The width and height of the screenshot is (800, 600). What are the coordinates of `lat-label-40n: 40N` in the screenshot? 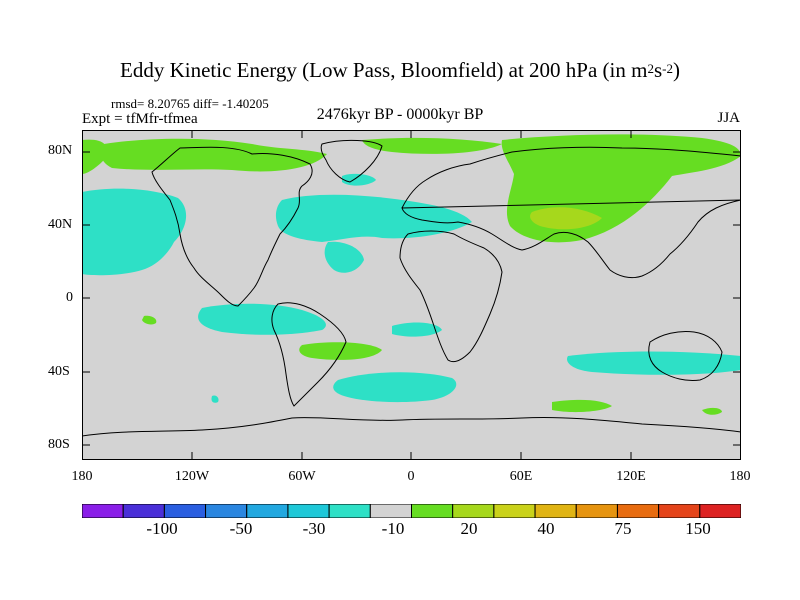 It's located at (60, 224).